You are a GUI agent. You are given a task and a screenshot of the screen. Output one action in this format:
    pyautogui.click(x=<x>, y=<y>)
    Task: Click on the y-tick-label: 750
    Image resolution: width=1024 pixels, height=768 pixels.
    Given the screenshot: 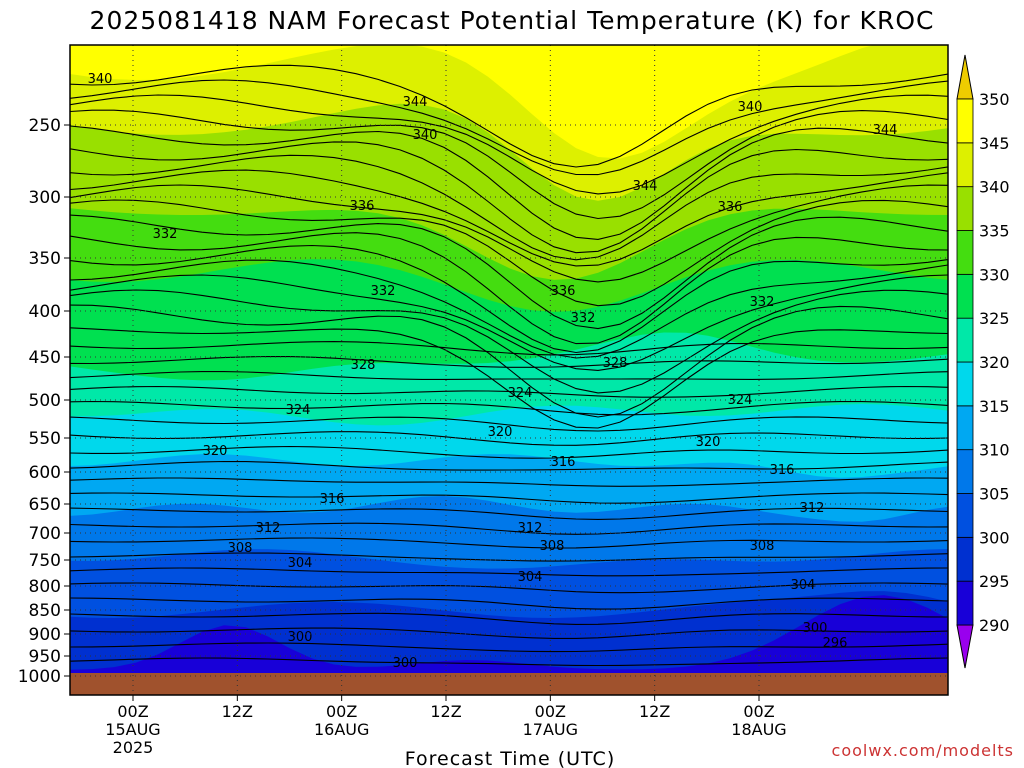 What is the action you would take?
    pyautogui.click(x=45, y=561)
    